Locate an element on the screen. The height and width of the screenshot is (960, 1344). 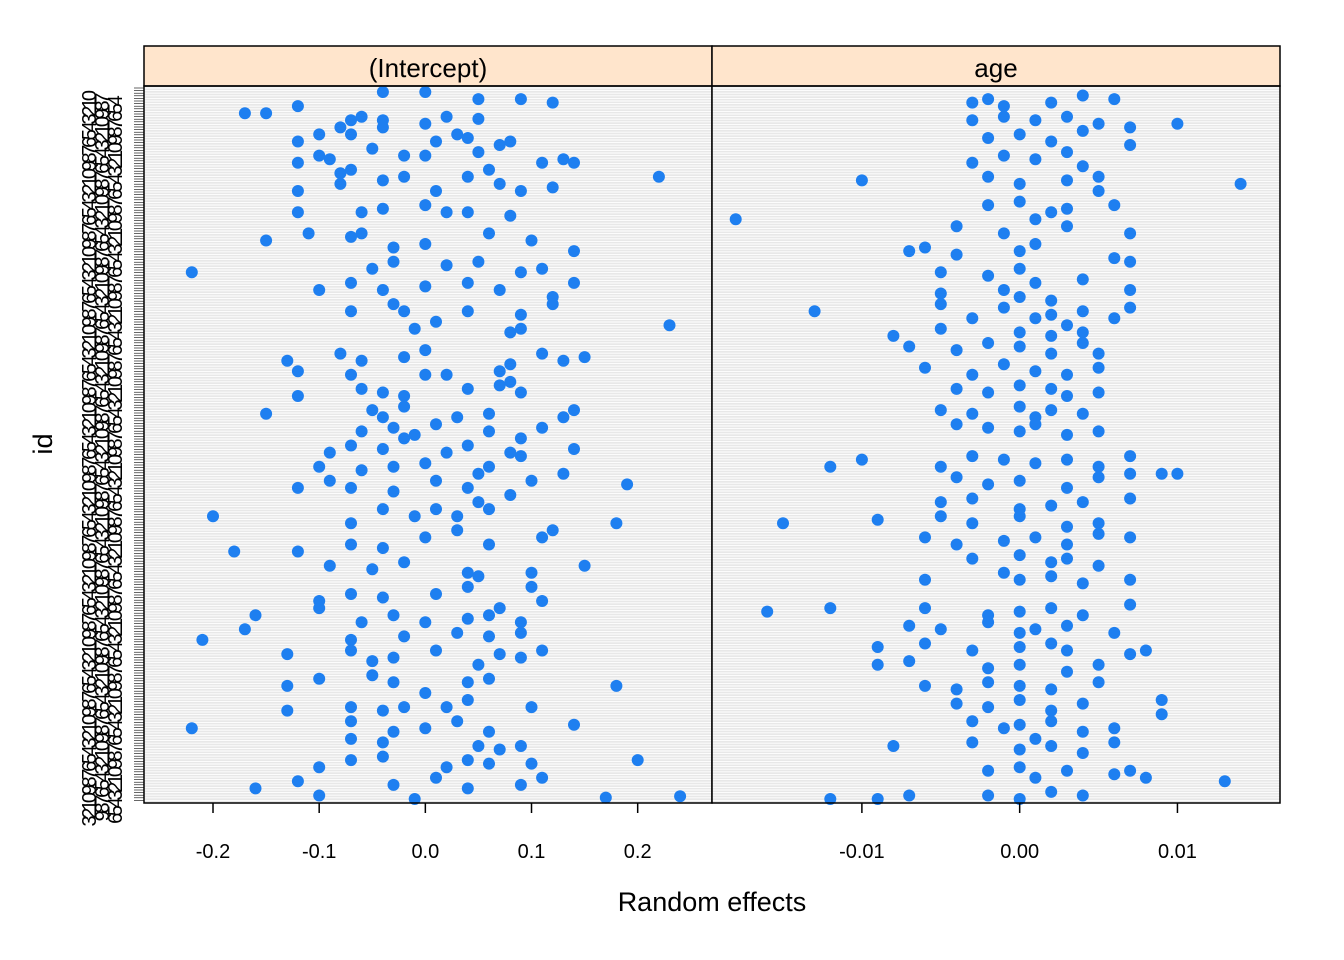
id-tick-label: 0 is located at coordinates (116, 147).